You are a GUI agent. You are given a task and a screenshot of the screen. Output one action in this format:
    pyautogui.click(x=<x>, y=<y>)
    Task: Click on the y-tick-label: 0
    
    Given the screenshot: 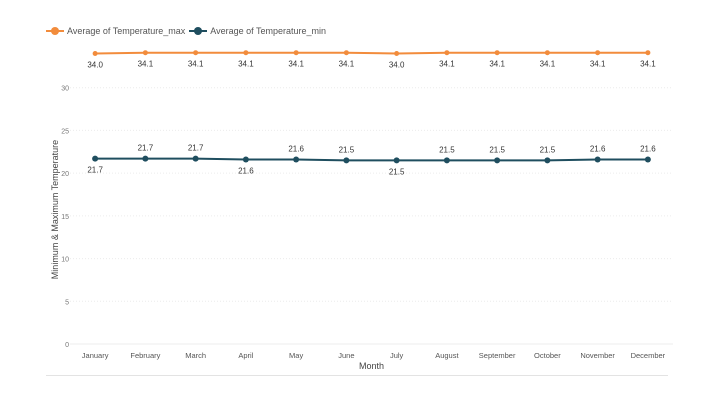 What is the action you would take?
    pyautogui.click(x=67, y=345)
    